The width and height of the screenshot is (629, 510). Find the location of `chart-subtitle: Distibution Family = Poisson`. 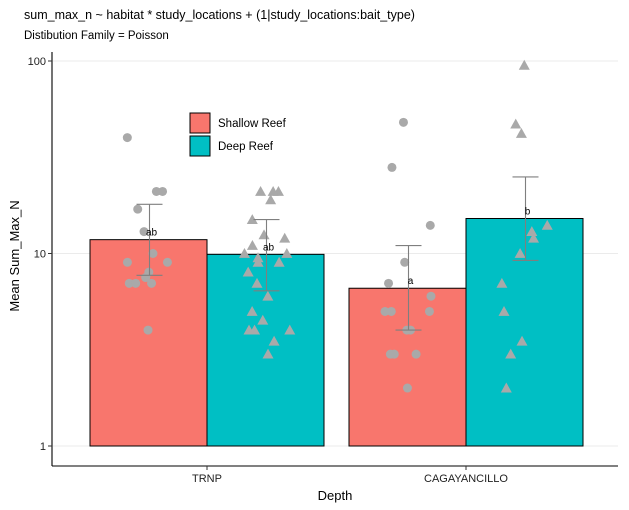

chart-subtitle: Distibution Family = Poisson is located at coordinates (96, 36).